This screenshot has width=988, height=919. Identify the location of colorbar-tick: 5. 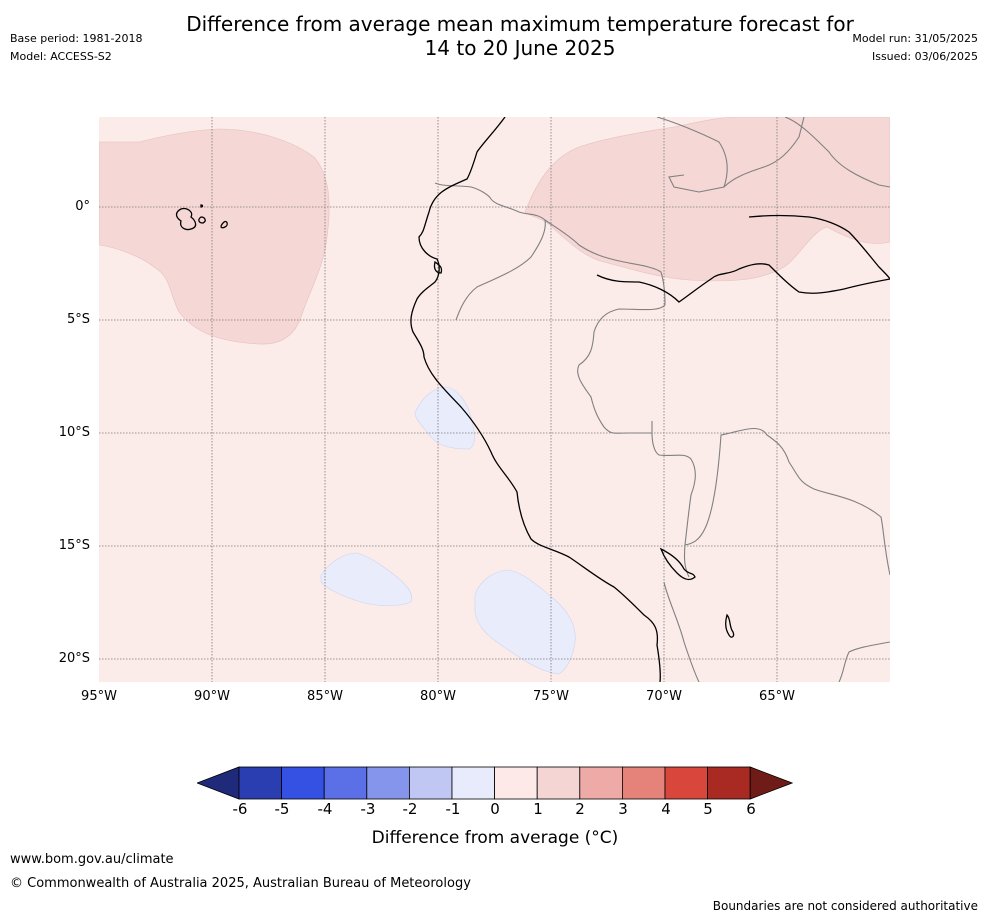
(708, 809).